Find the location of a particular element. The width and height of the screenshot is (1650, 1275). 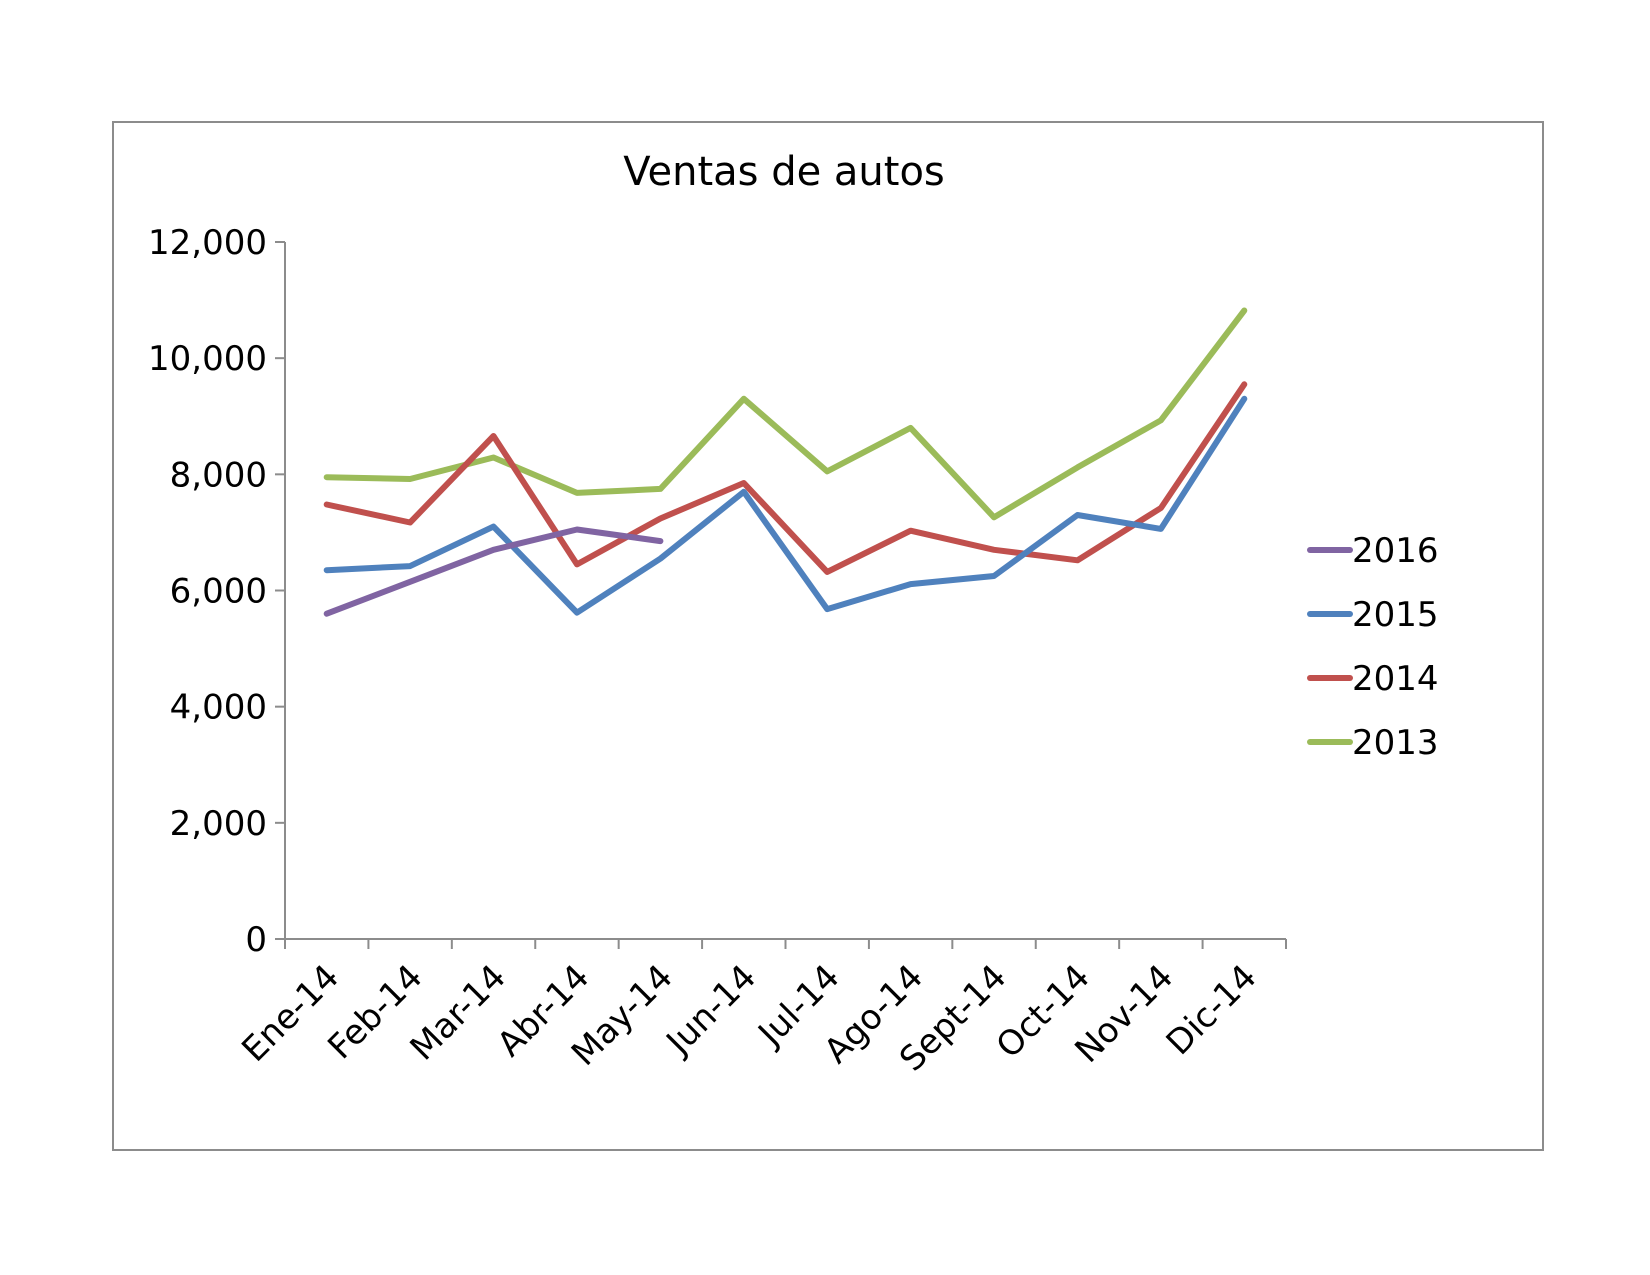

y-tick-label: 8,000 is located at coordinates (218, 475).